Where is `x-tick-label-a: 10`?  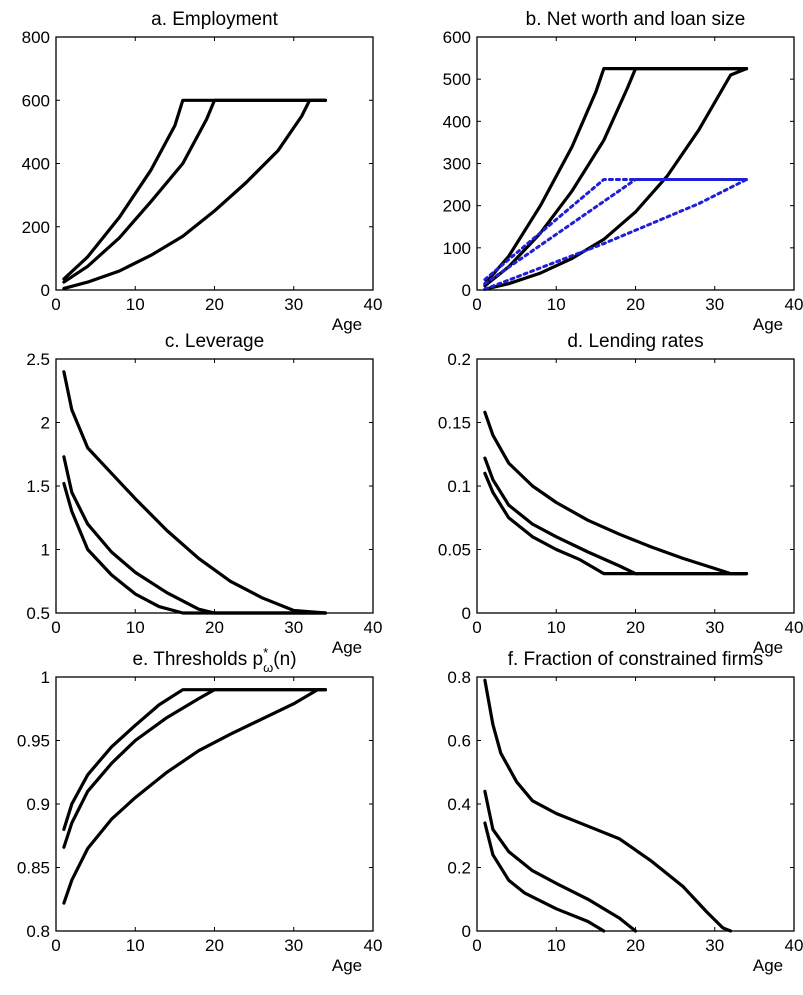
x-tick-label-a: 10 is located at coordinates (135, 304).